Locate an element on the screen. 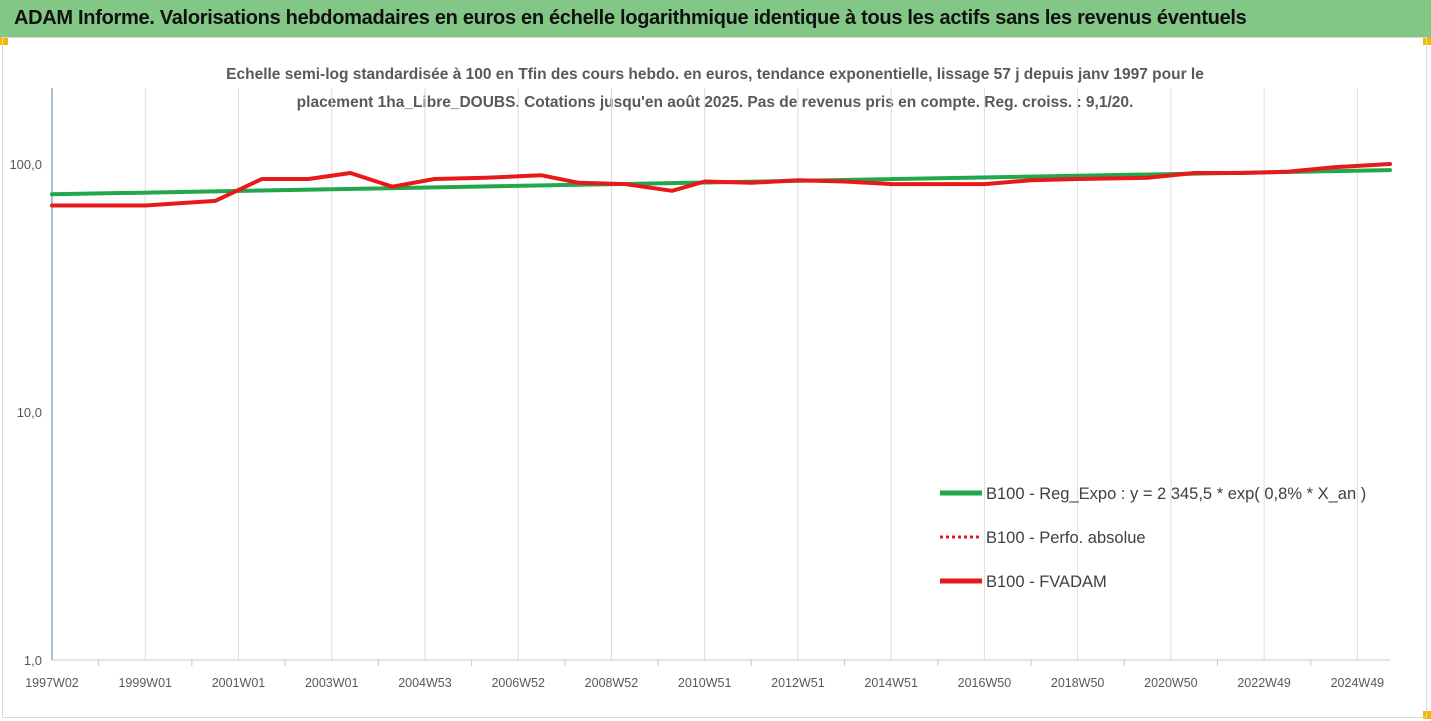 The height and width of the screenshot is (721, 1431). x-tick-label: 2012W51 is located at coordinates (798, 683).